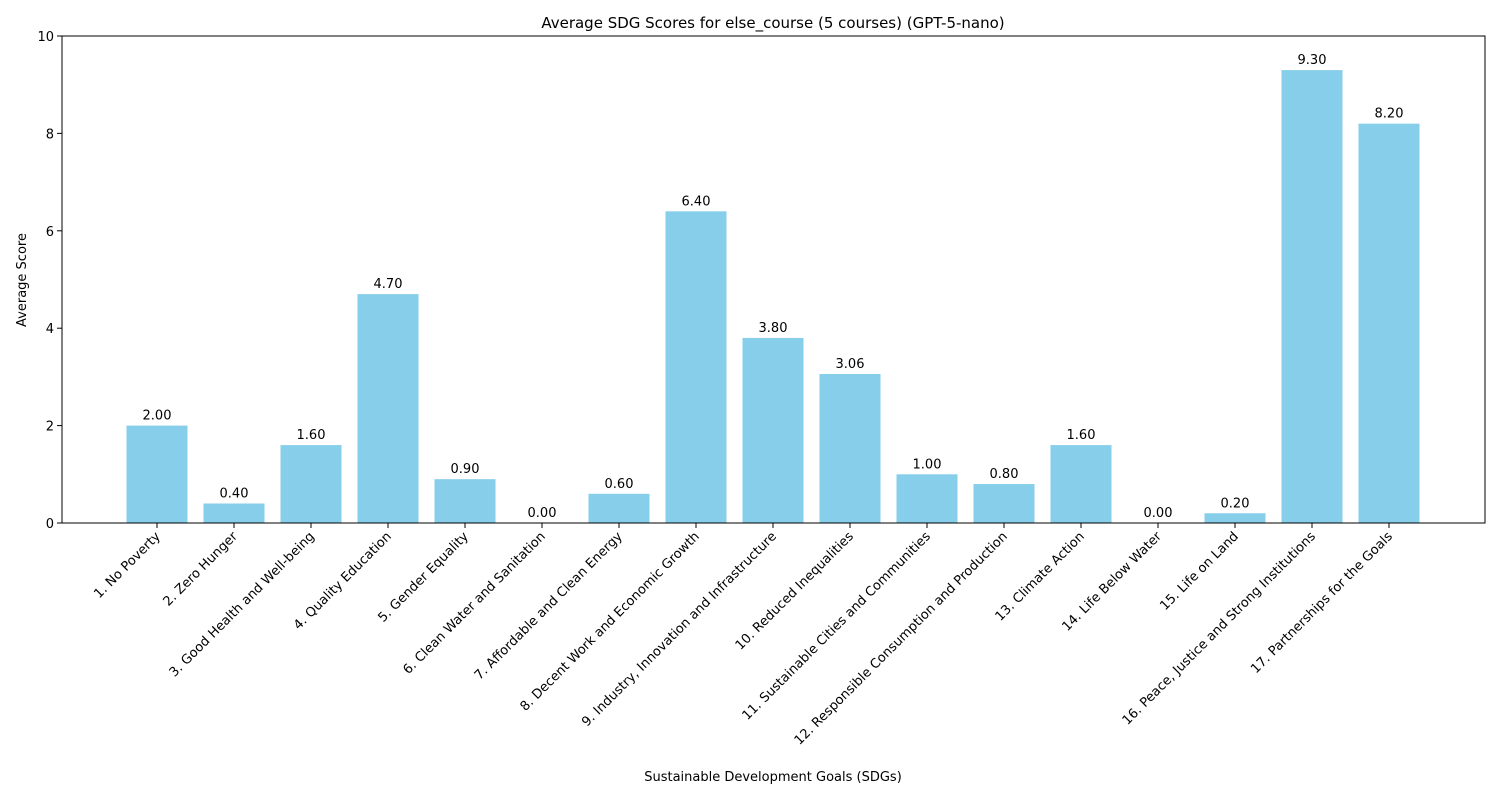 The width and height of the screenshot is (1500, 800). I want to click on bar-value-label: 0.40, so click(234, 494).